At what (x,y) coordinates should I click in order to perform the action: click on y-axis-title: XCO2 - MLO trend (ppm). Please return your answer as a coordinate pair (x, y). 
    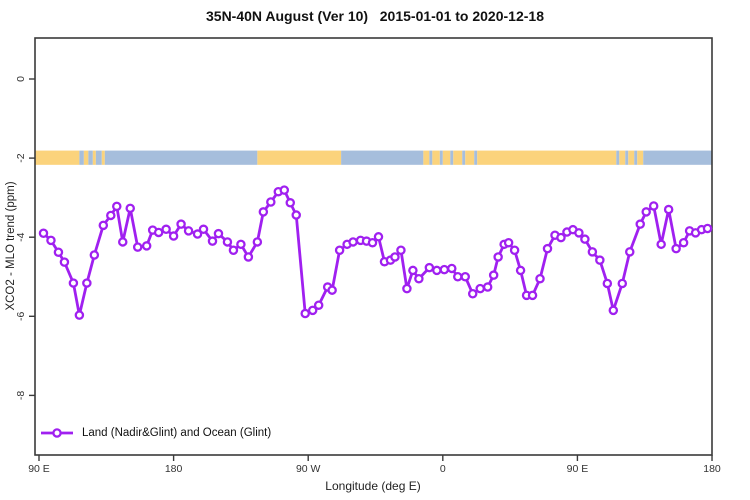
    Looking at the image, I should click on (11, 246).